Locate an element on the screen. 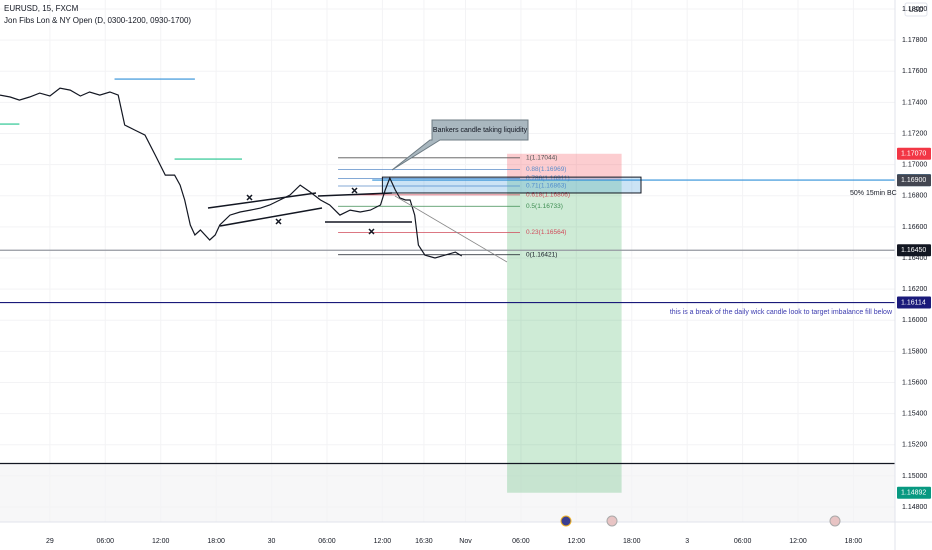  price-badge-label: 1.16114 is located at coordinates (913, 302).